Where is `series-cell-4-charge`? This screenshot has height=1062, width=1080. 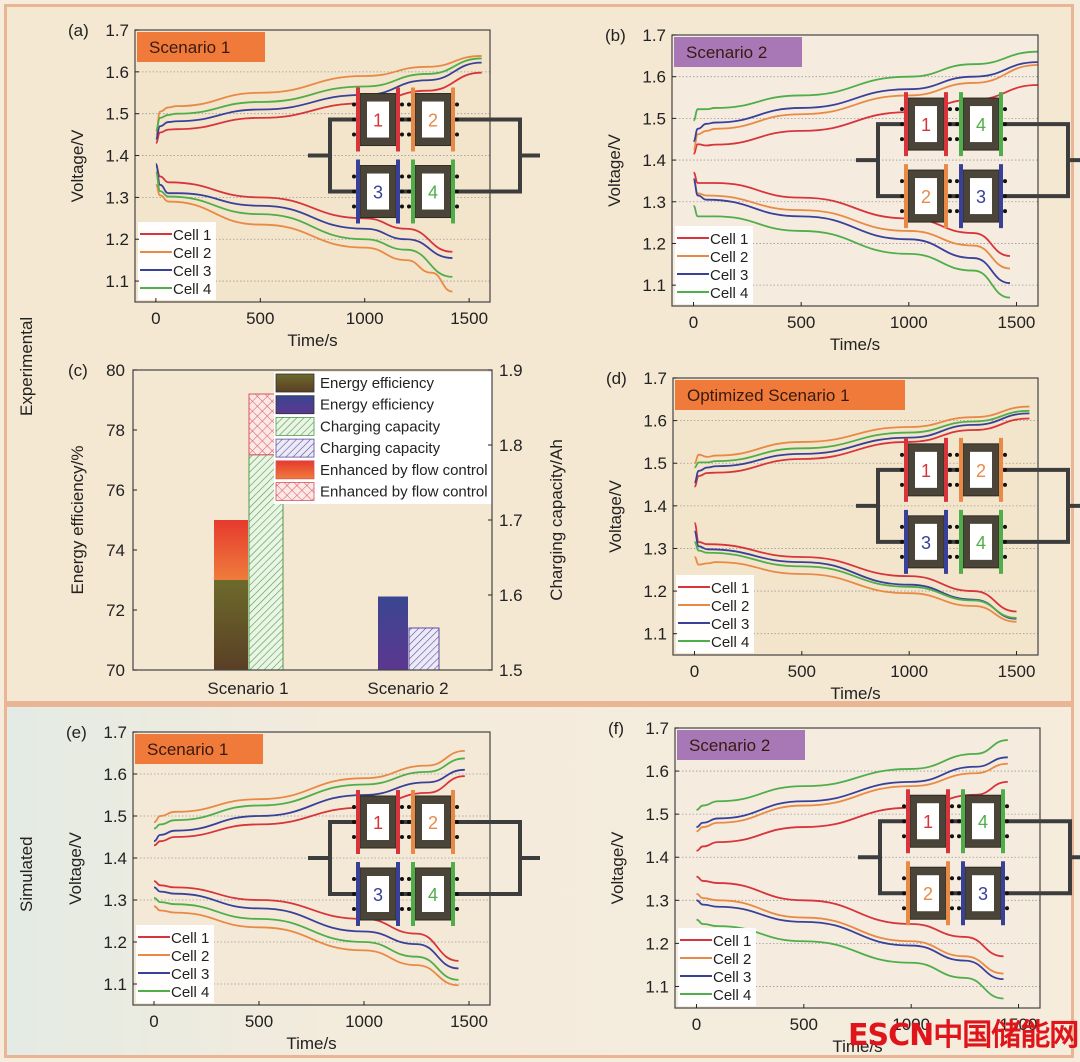 series-cell-4-charge is located at coordinates (852, 775).